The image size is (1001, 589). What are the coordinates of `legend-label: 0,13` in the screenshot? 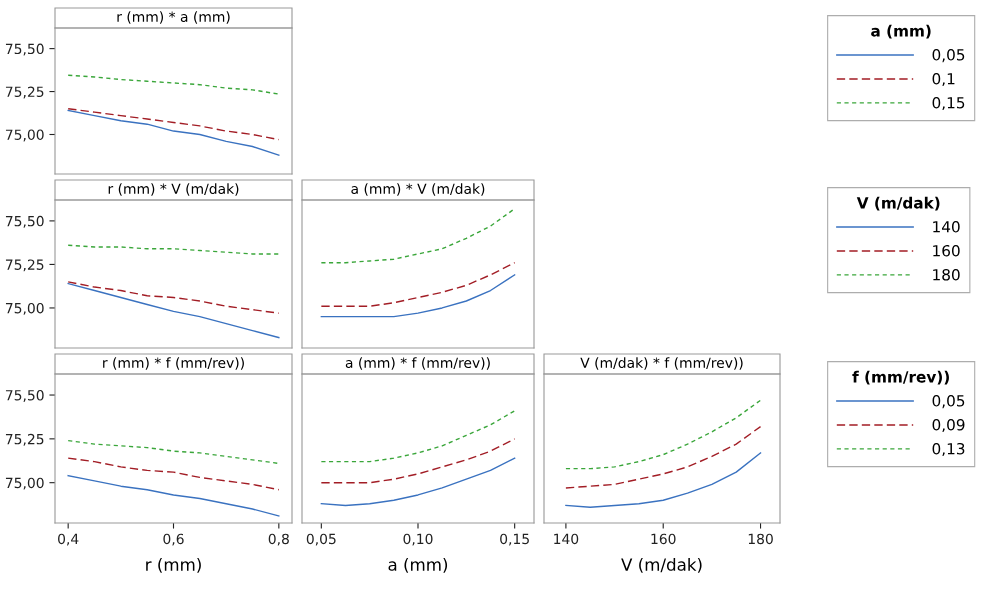 It's located at (948, 449).